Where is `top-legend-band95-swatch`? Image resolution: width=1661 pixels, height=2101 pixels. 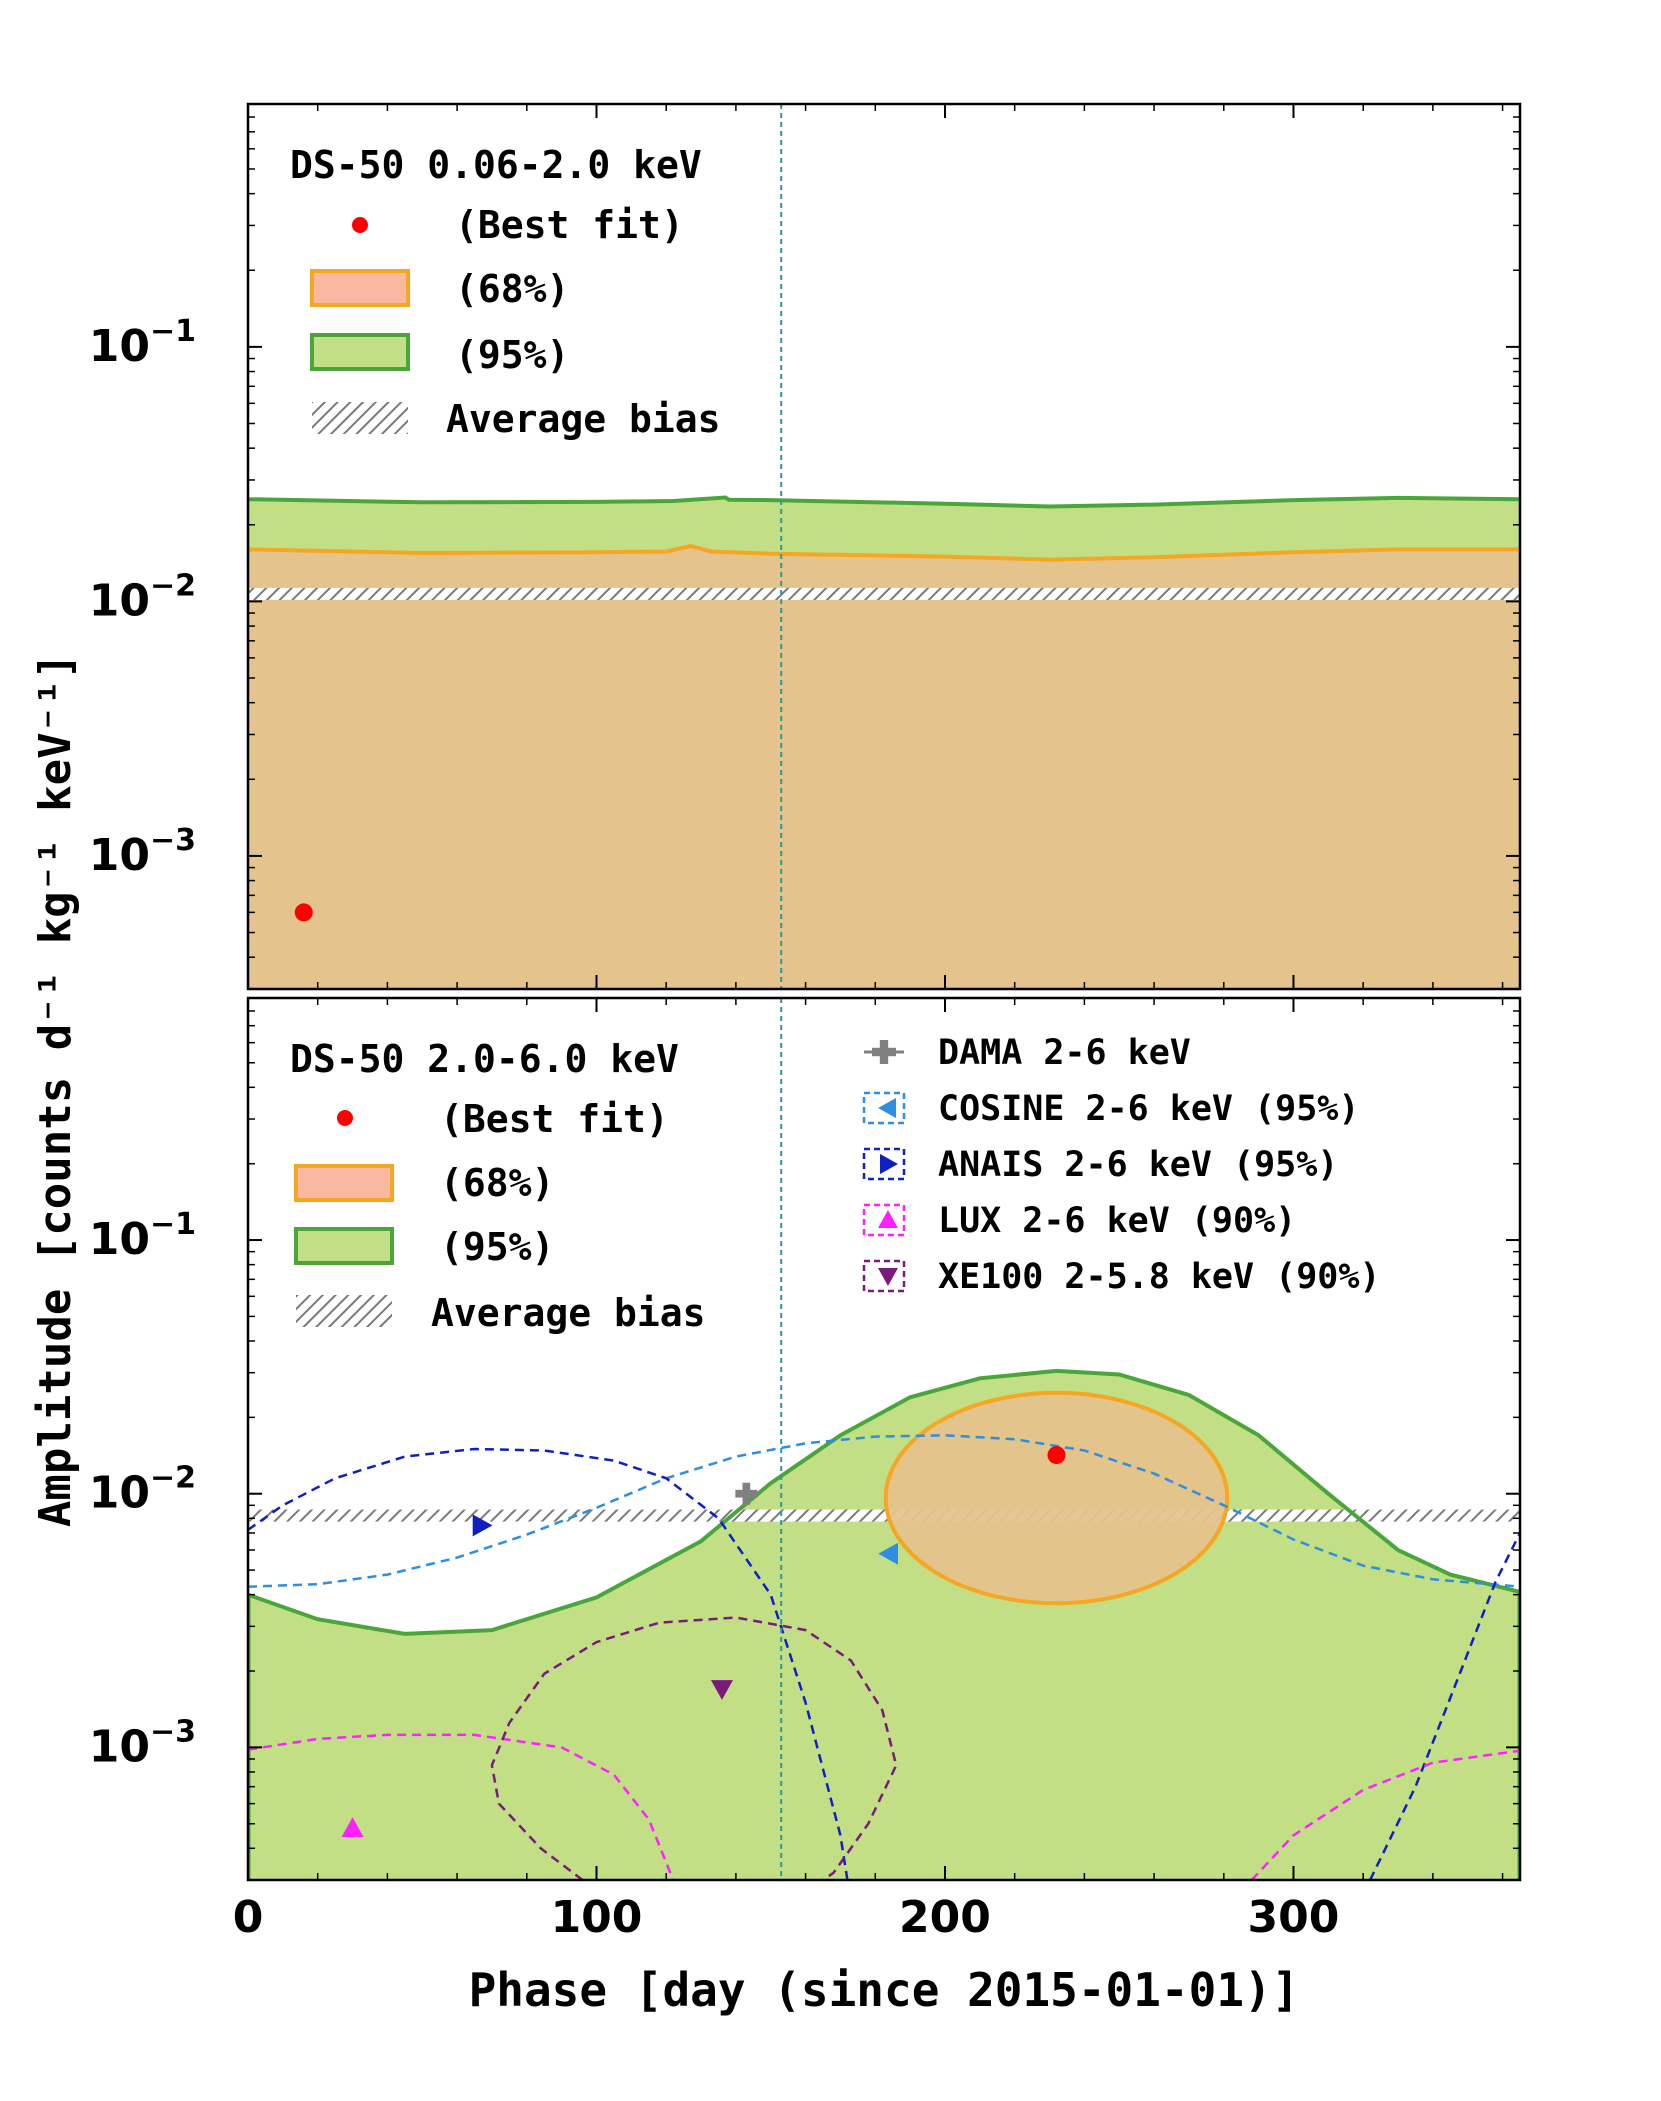
top-legend-band95-swatch is located at coordinates (360, 352).